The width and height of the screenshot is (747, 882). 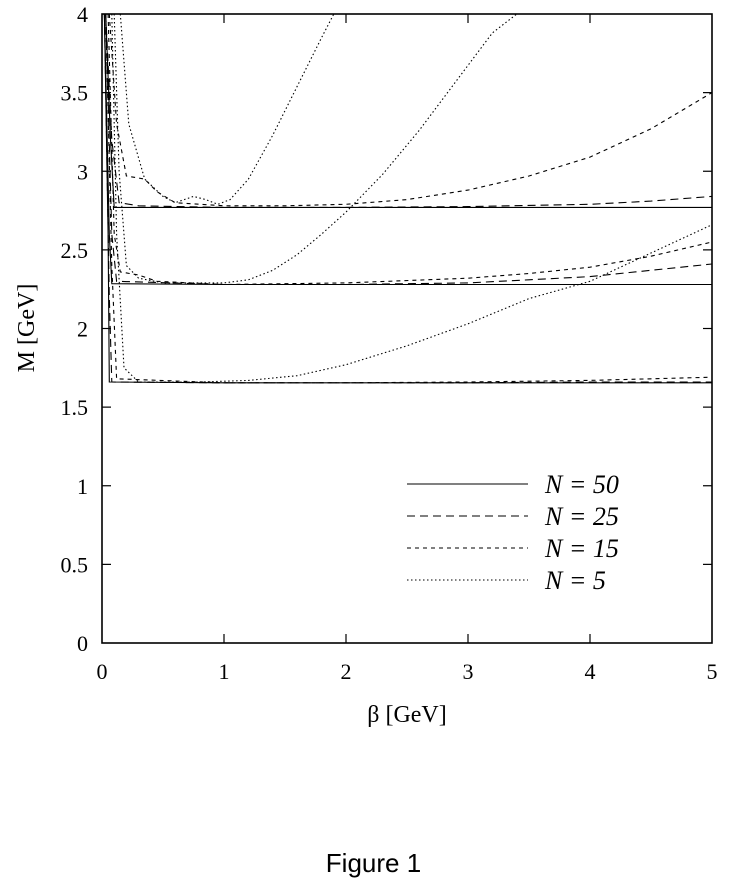 What do you see at coordinates (82, 14) in the screenshot?
I see `y-tick-label: 4` at bounding box center [82, 14].